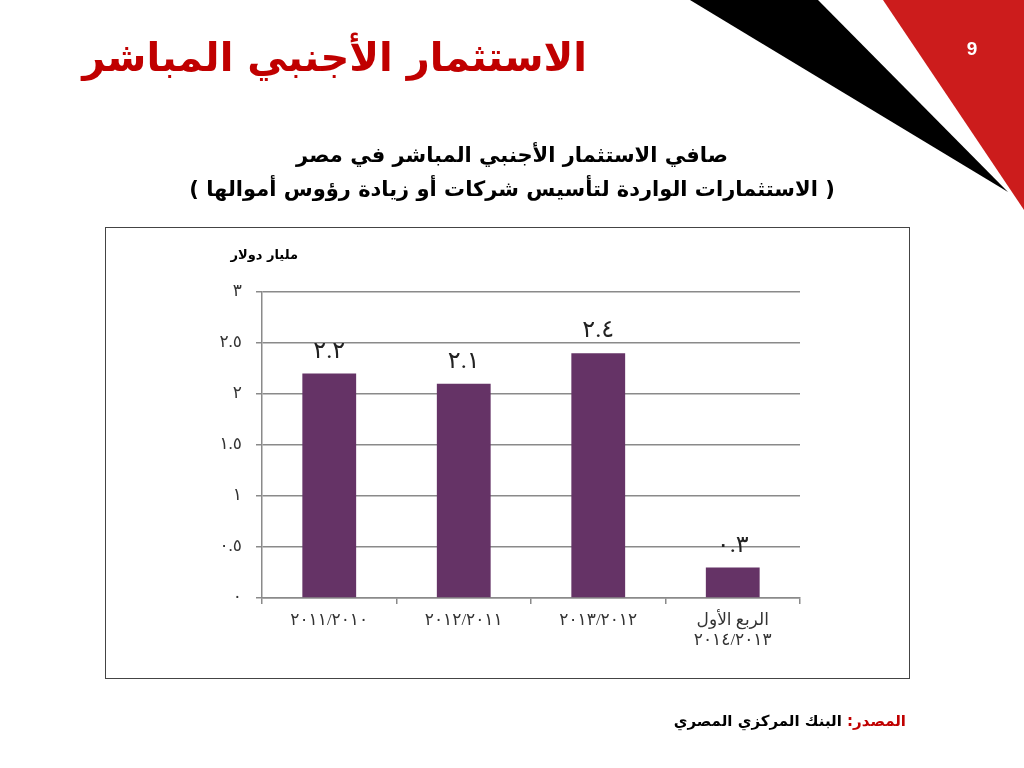 This screenshot has height=768, width=1024. I want to click on x-tick-label: ٢٠١٢/٢٠١١, so click(463, 619).